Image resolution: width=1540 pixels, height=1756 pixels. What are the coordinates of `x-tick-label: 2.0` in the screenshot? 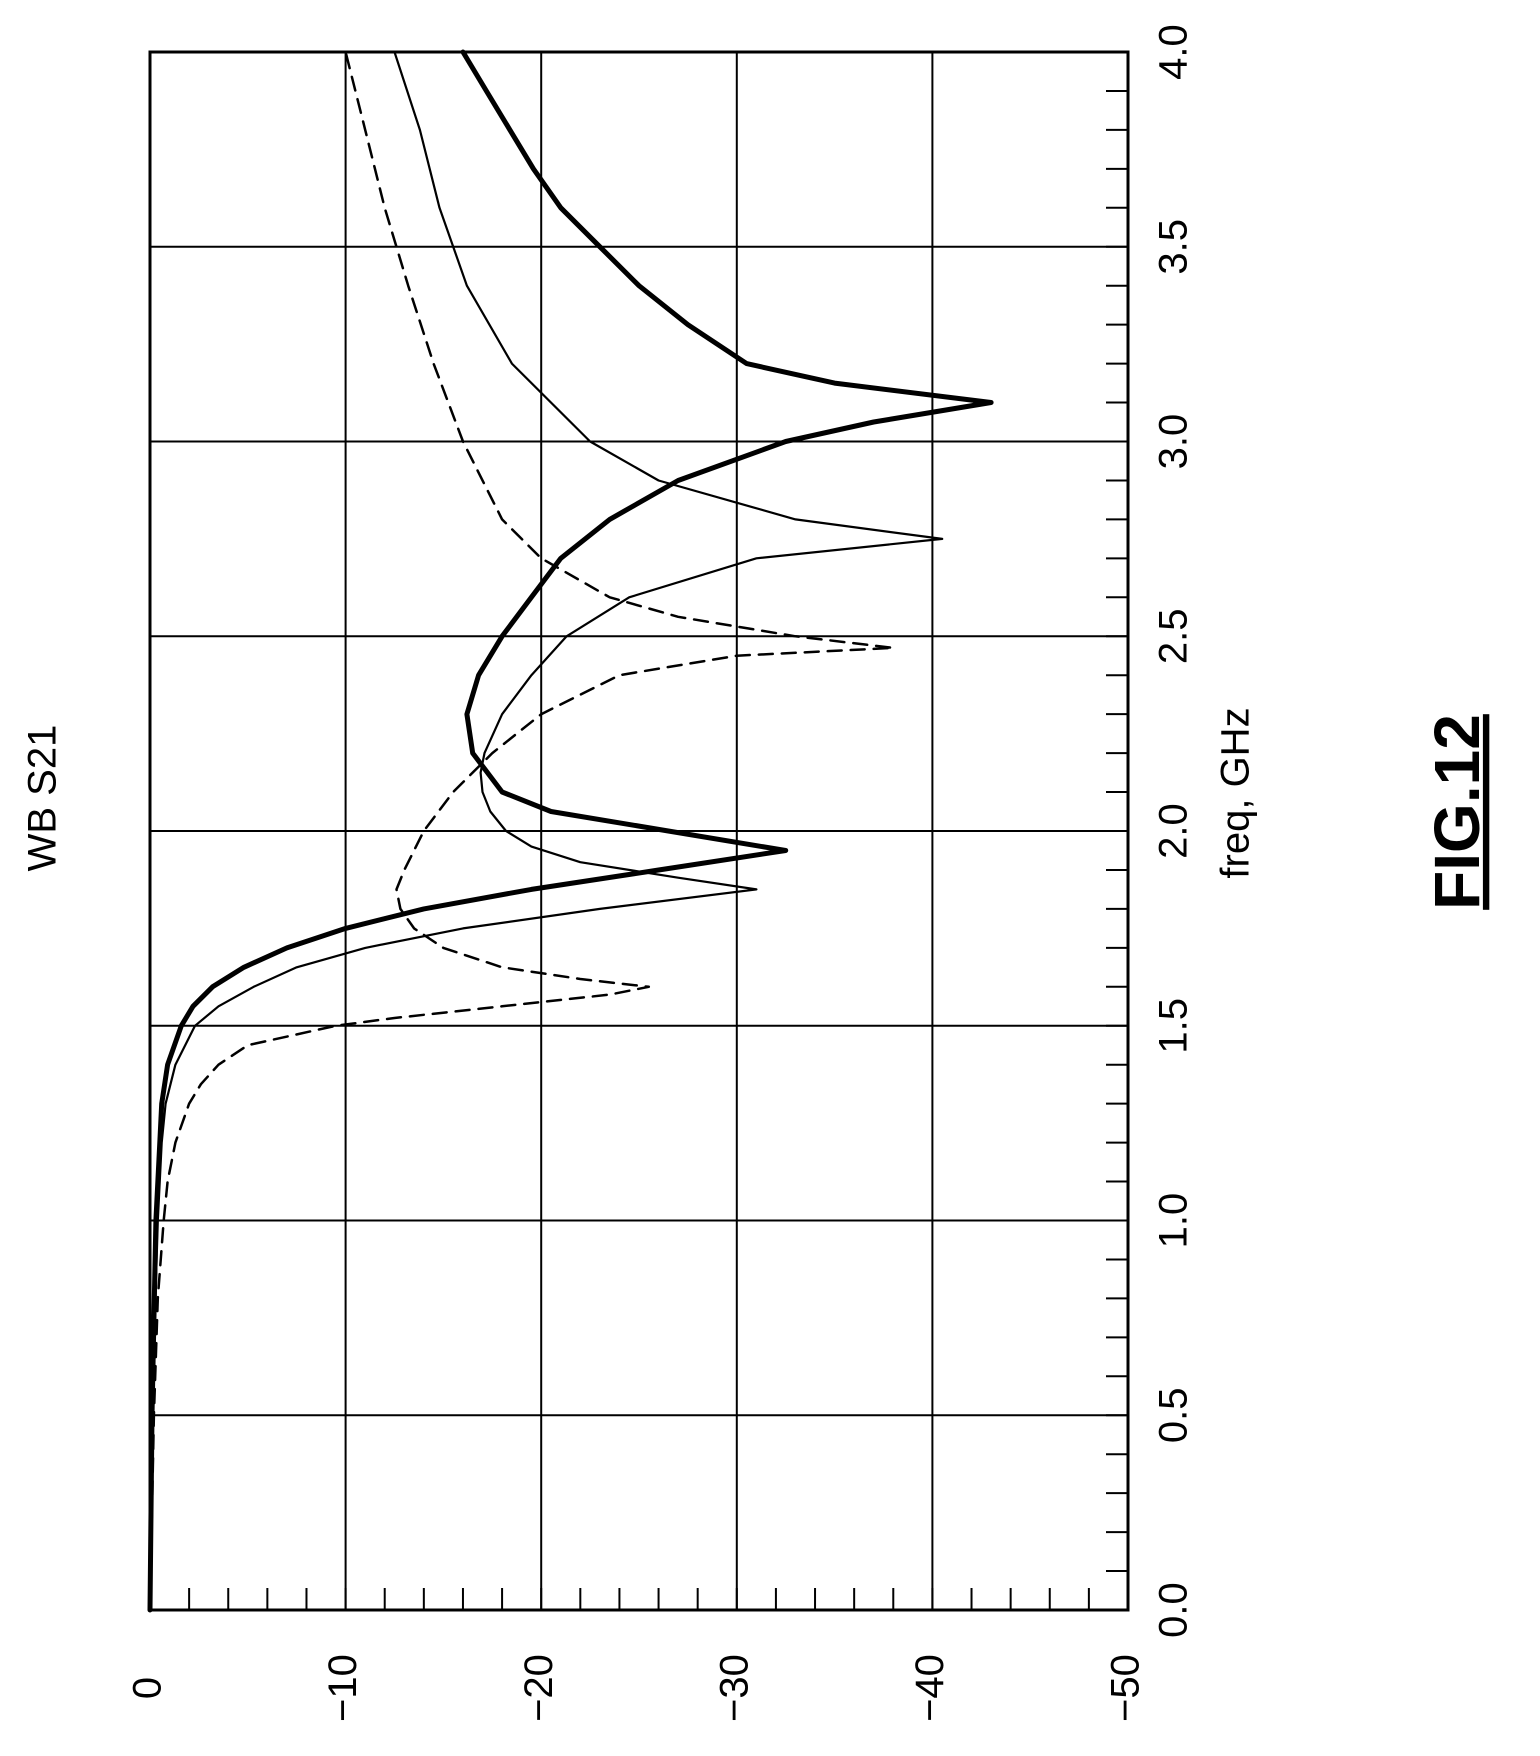 It's located at (1174, 831).